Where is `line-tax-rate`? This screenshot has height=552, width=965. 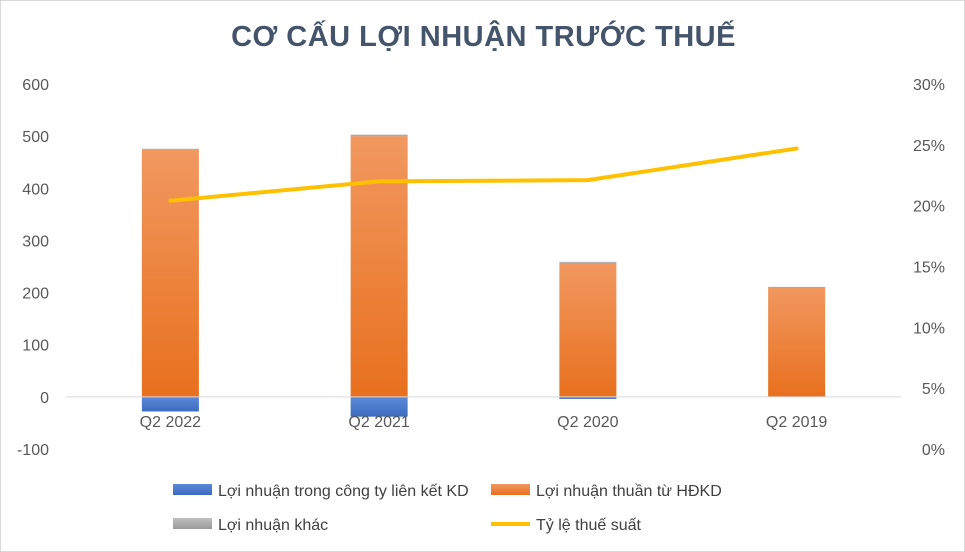 line-tax-rate is located at coordinates (483, 174).